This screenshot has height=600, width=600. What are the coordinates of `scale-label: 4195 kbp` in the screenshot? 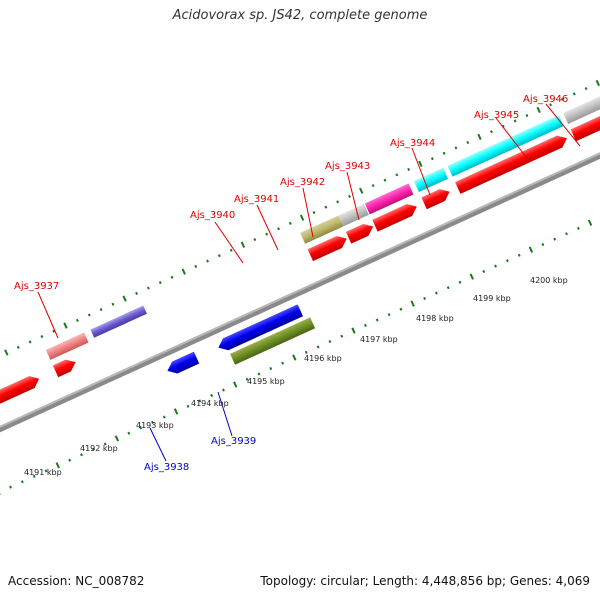 It's located at (266, 381).